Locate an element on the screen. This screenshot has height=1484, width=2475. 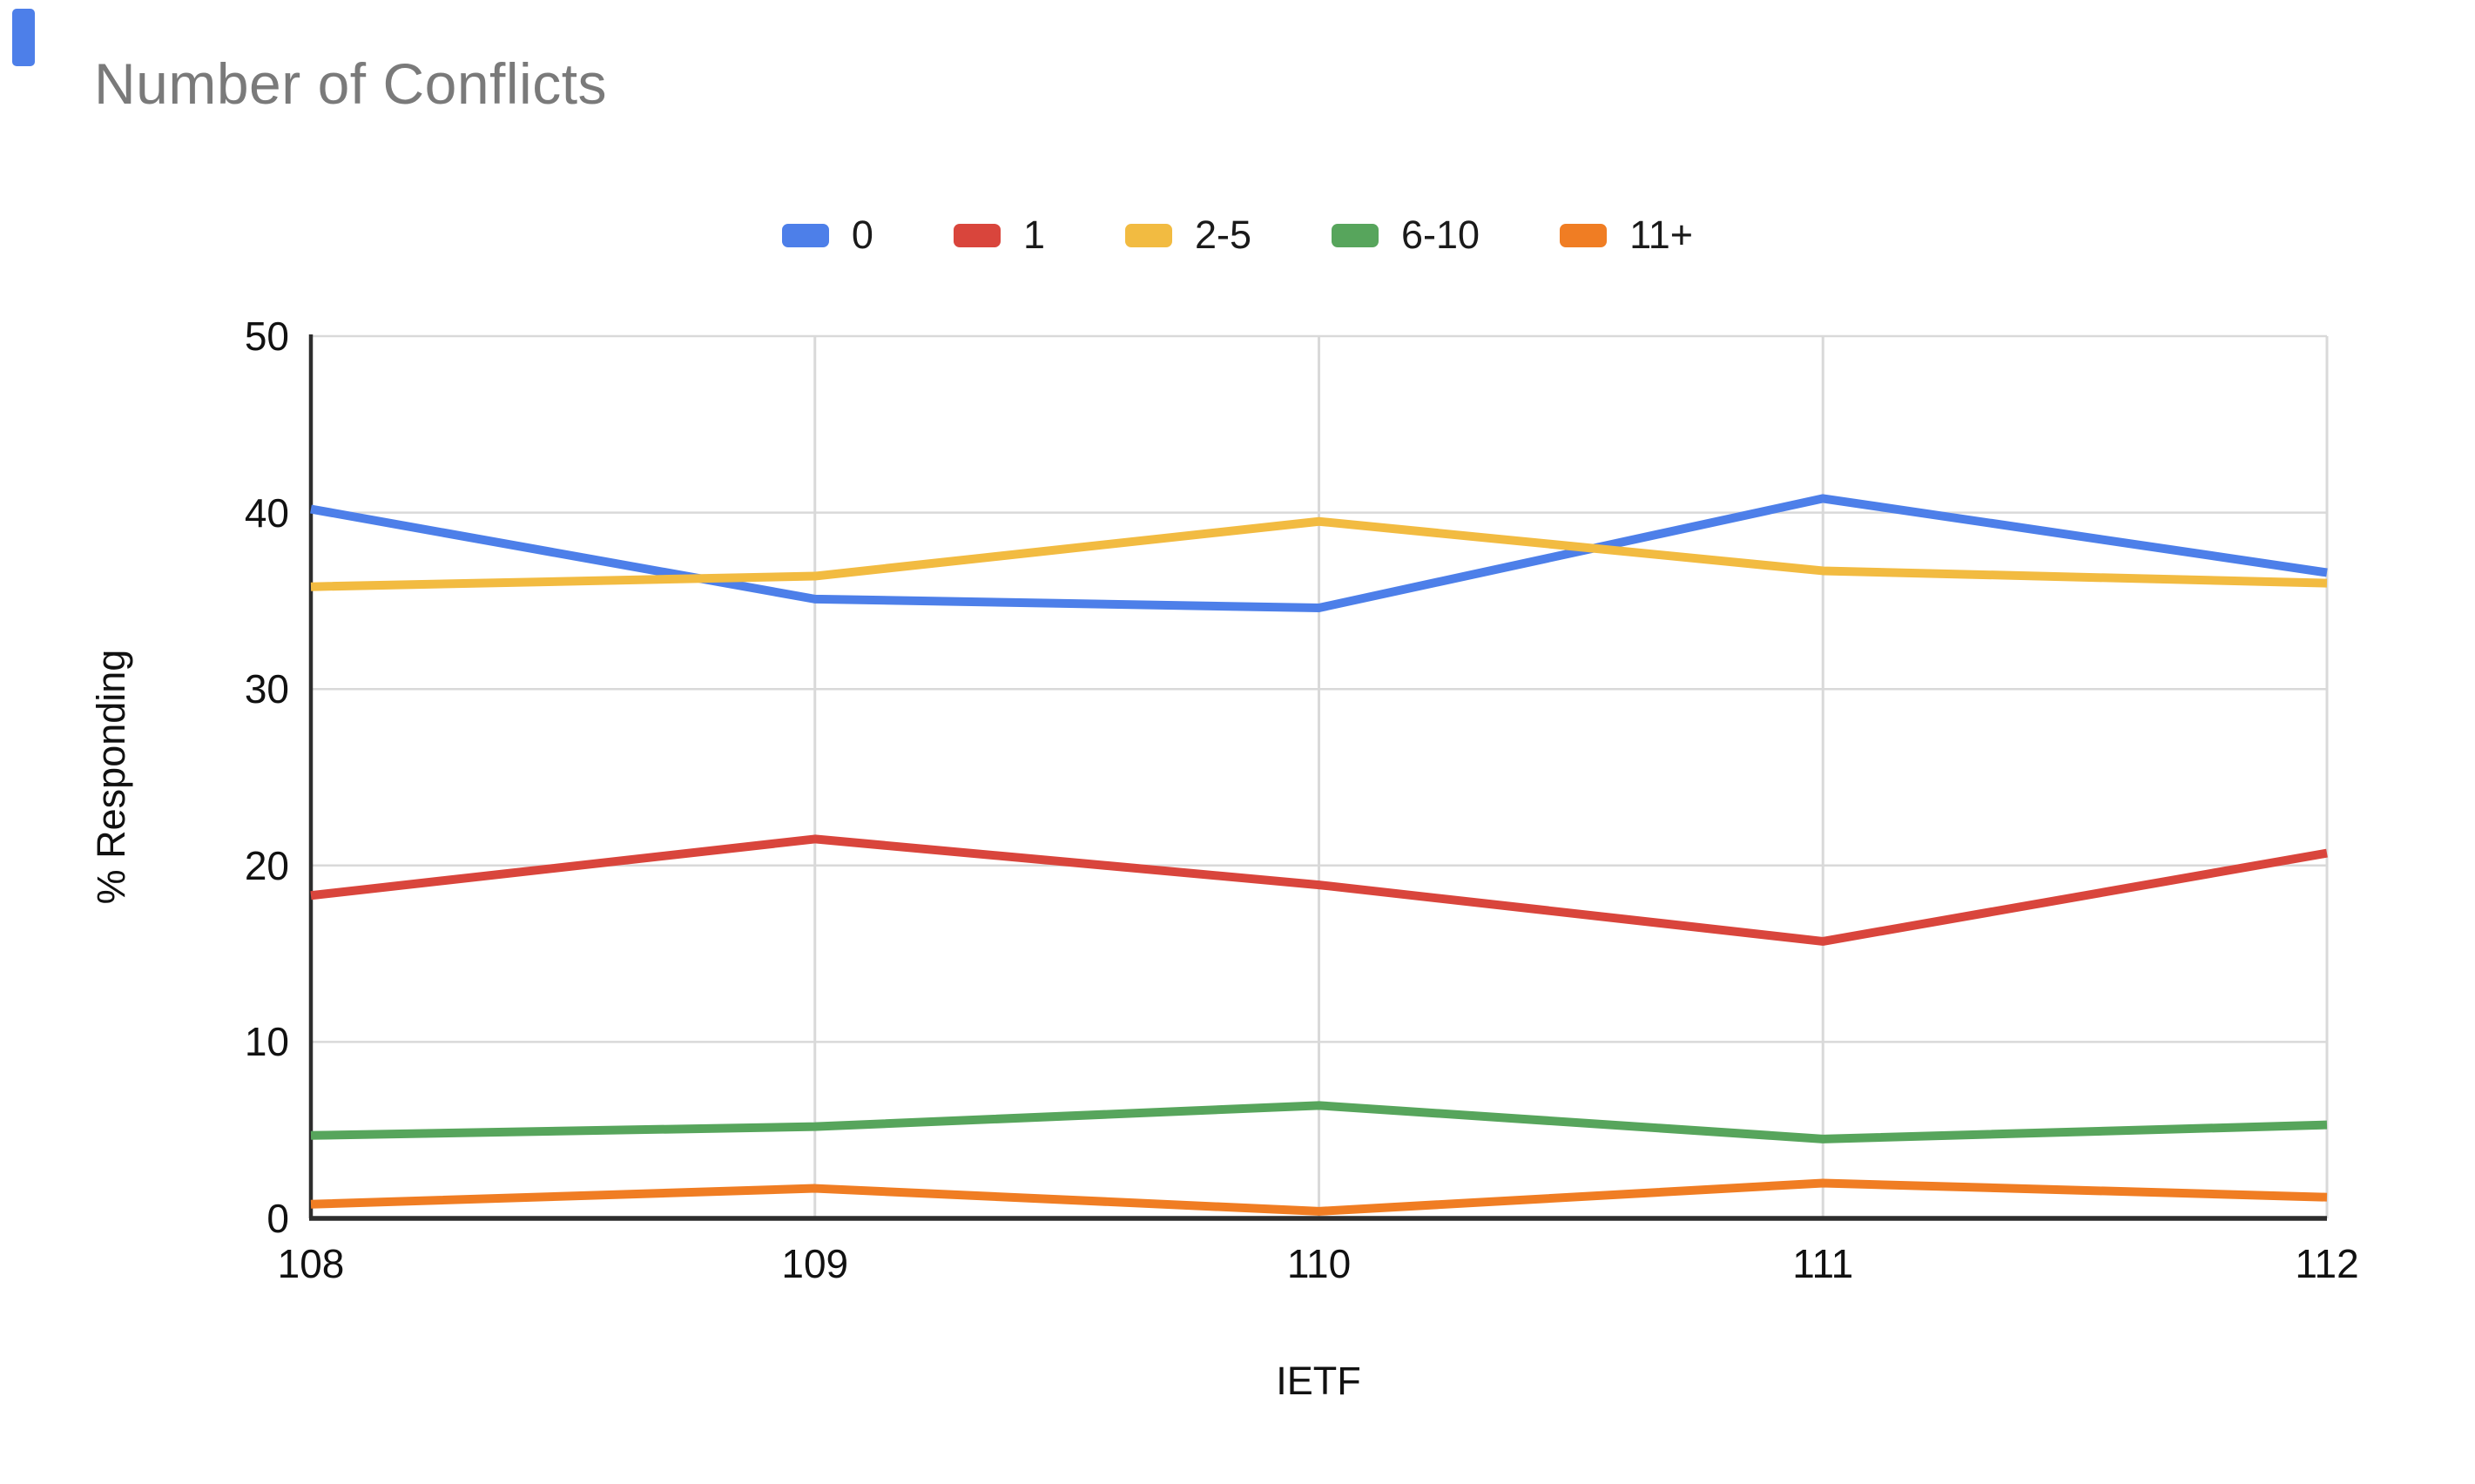
legend-item-6-10: 6-10 is located at coordinates (1406, 235).